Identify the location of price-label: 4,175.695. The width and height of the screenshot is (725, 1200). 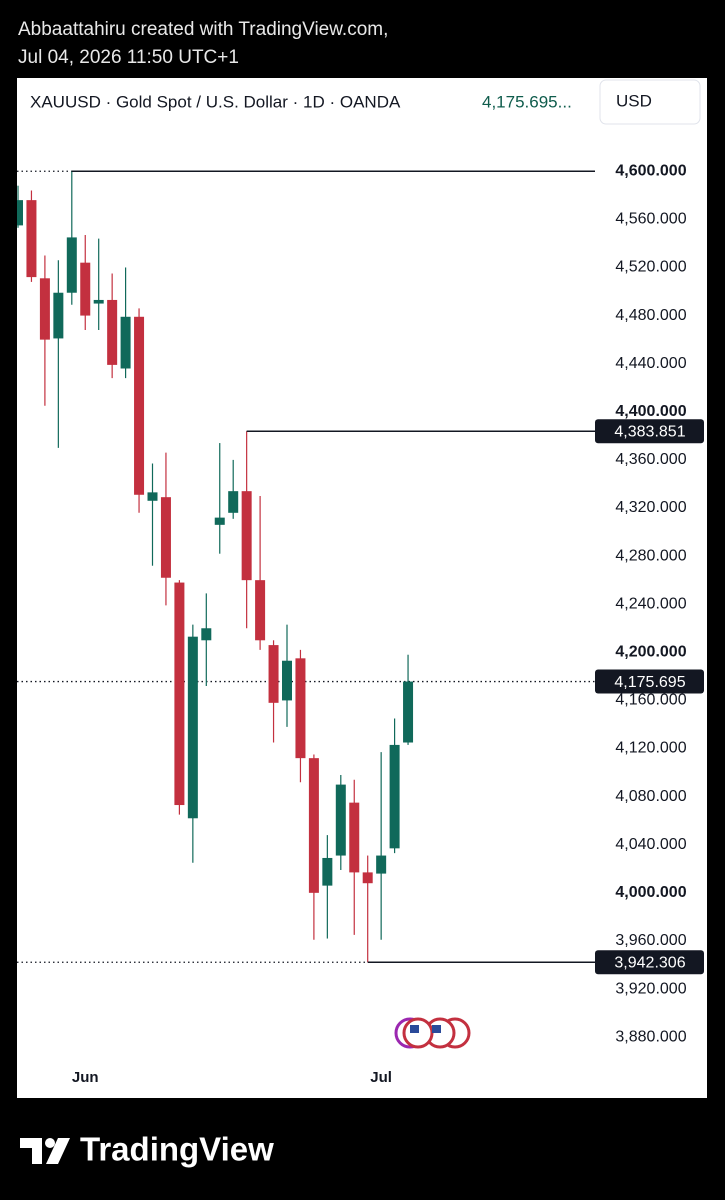
(649, 682).